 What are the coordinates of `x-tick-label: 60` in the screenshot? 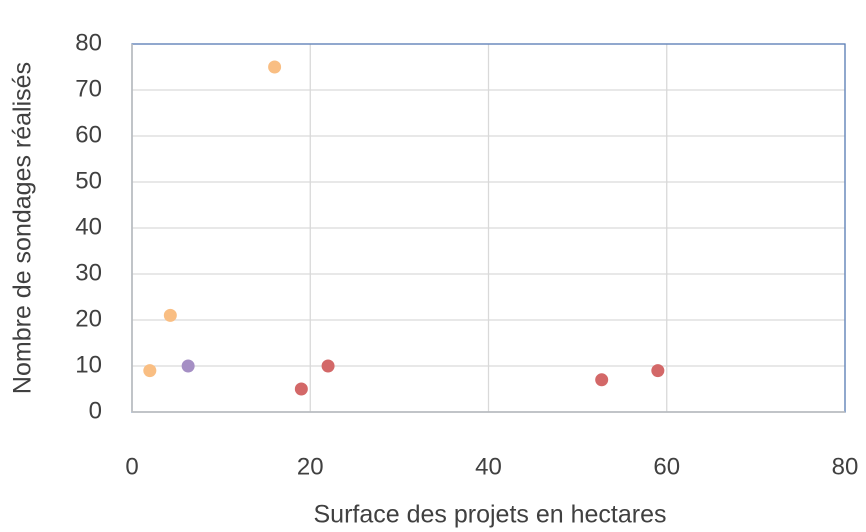 It's located at (666, 466).